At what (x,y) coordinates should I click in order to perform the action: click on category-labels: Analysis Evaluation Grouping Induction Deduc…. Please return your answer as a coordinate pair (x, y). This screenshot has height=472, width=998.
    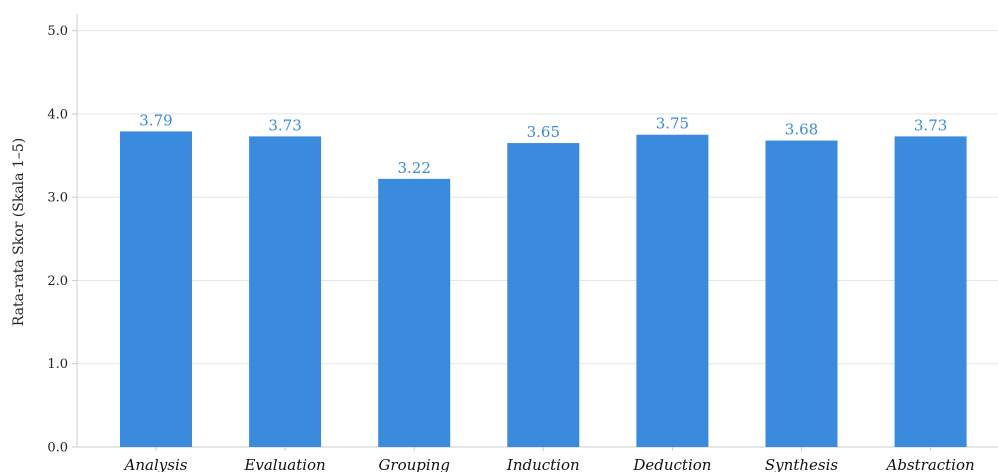
    Looking at the image, I should click on (549, 459).